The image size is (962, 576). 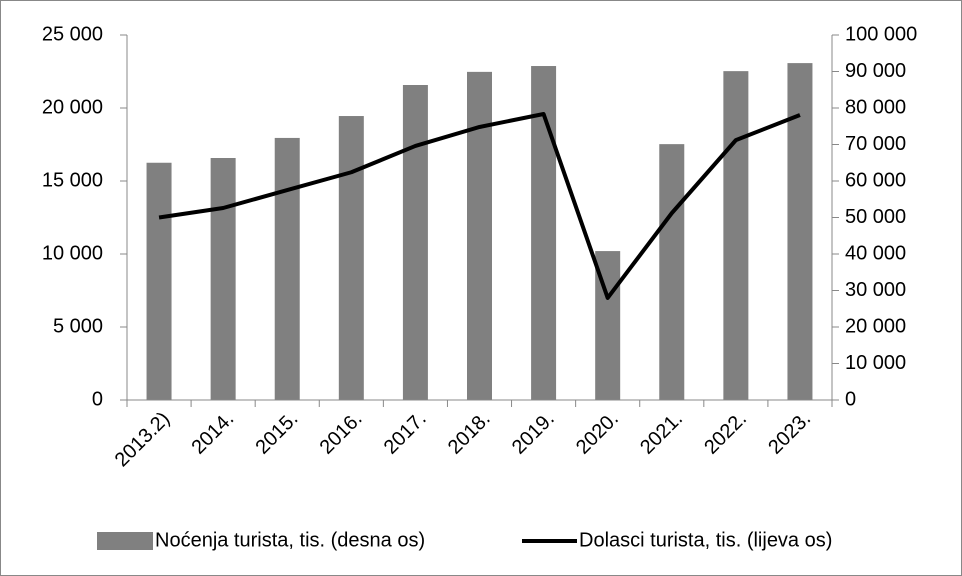 I want to click on legend-label: Dolasci turista, tis. (lijeva os), so click(x=705, y=540).